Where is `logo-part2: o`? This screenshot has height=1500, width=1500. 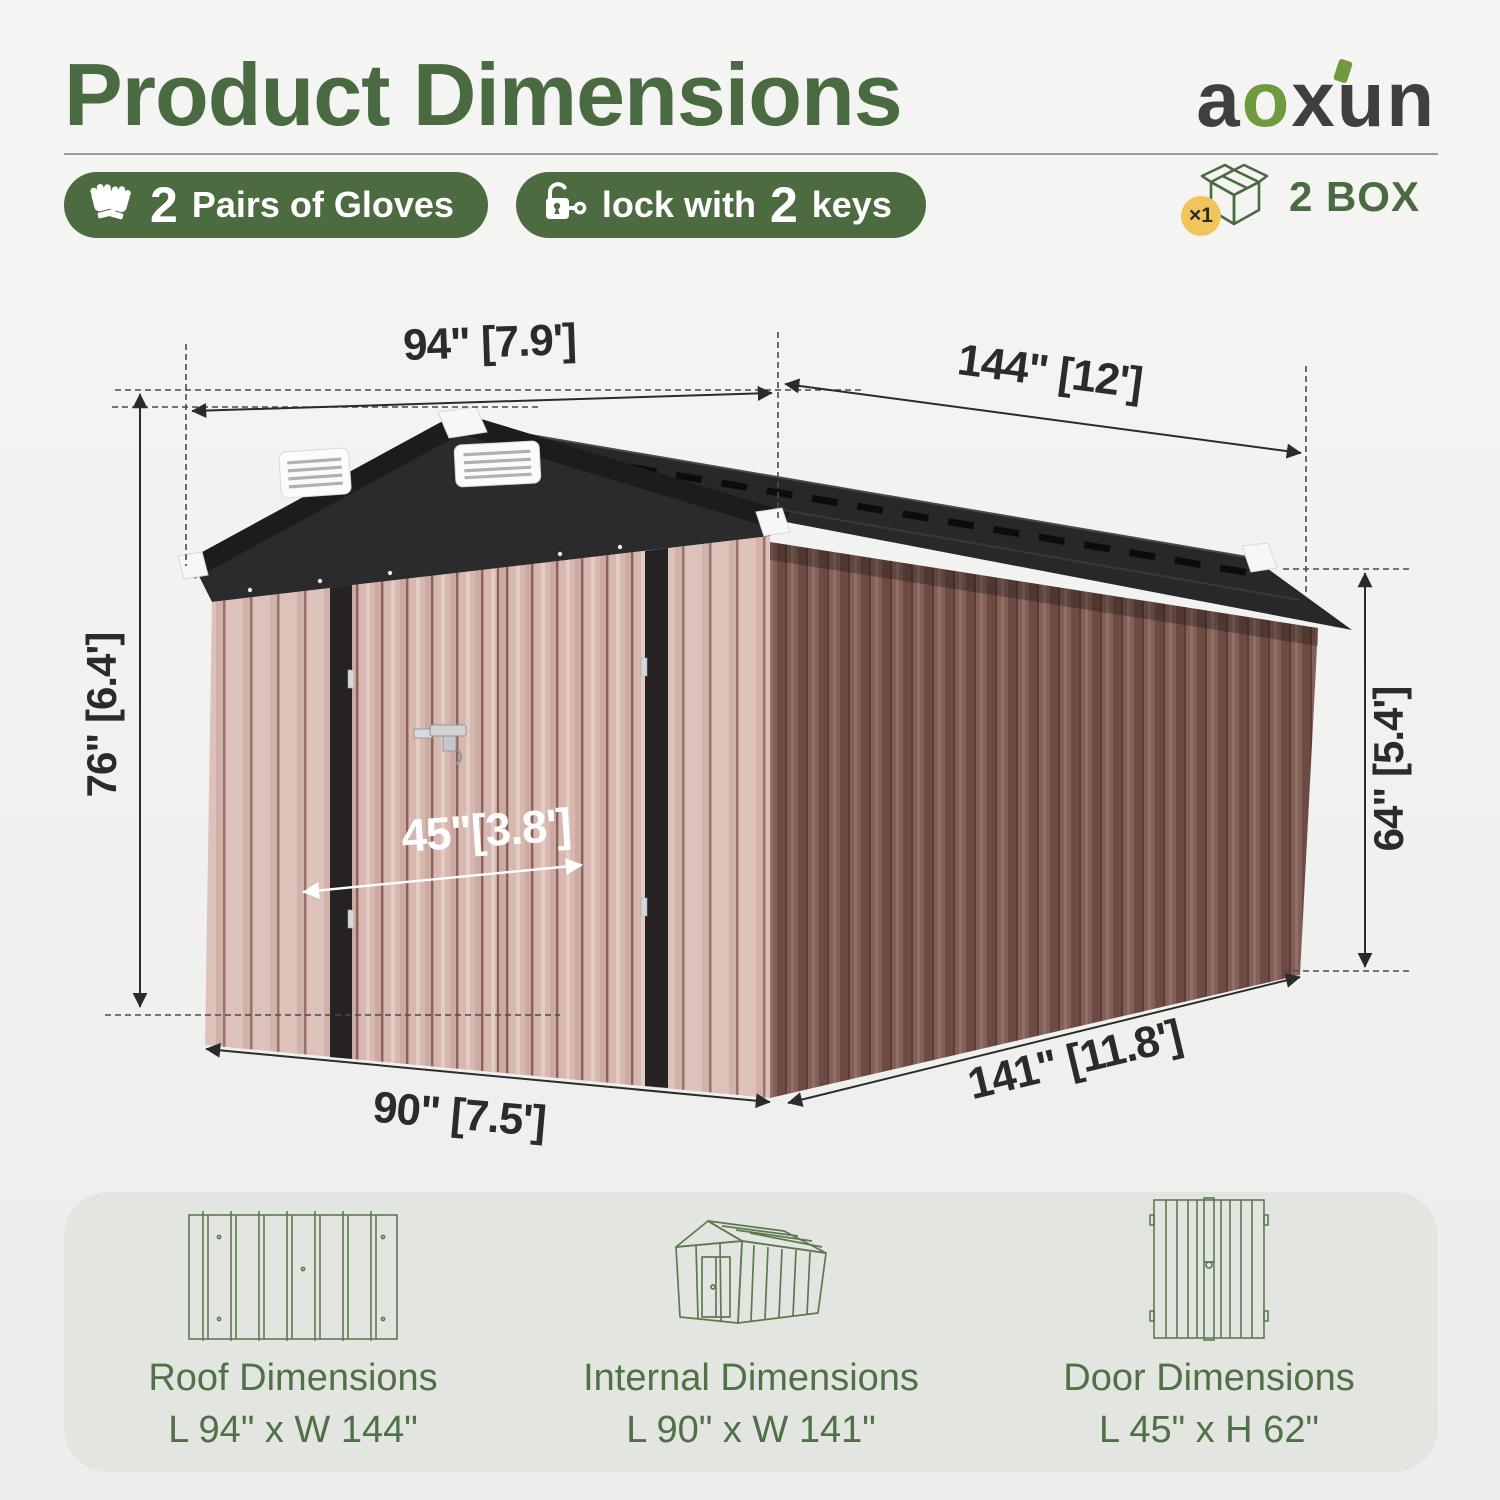 logo-part2: o is located at coordinates (1266, 99).